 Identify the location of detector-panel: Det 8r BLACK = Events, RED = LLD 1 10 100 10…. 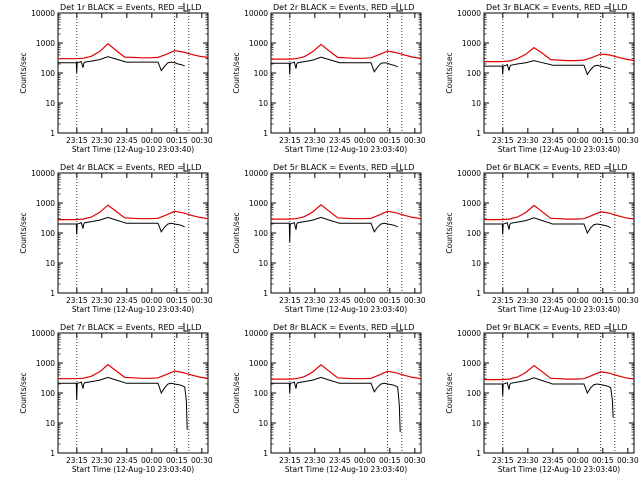
(329, 398).